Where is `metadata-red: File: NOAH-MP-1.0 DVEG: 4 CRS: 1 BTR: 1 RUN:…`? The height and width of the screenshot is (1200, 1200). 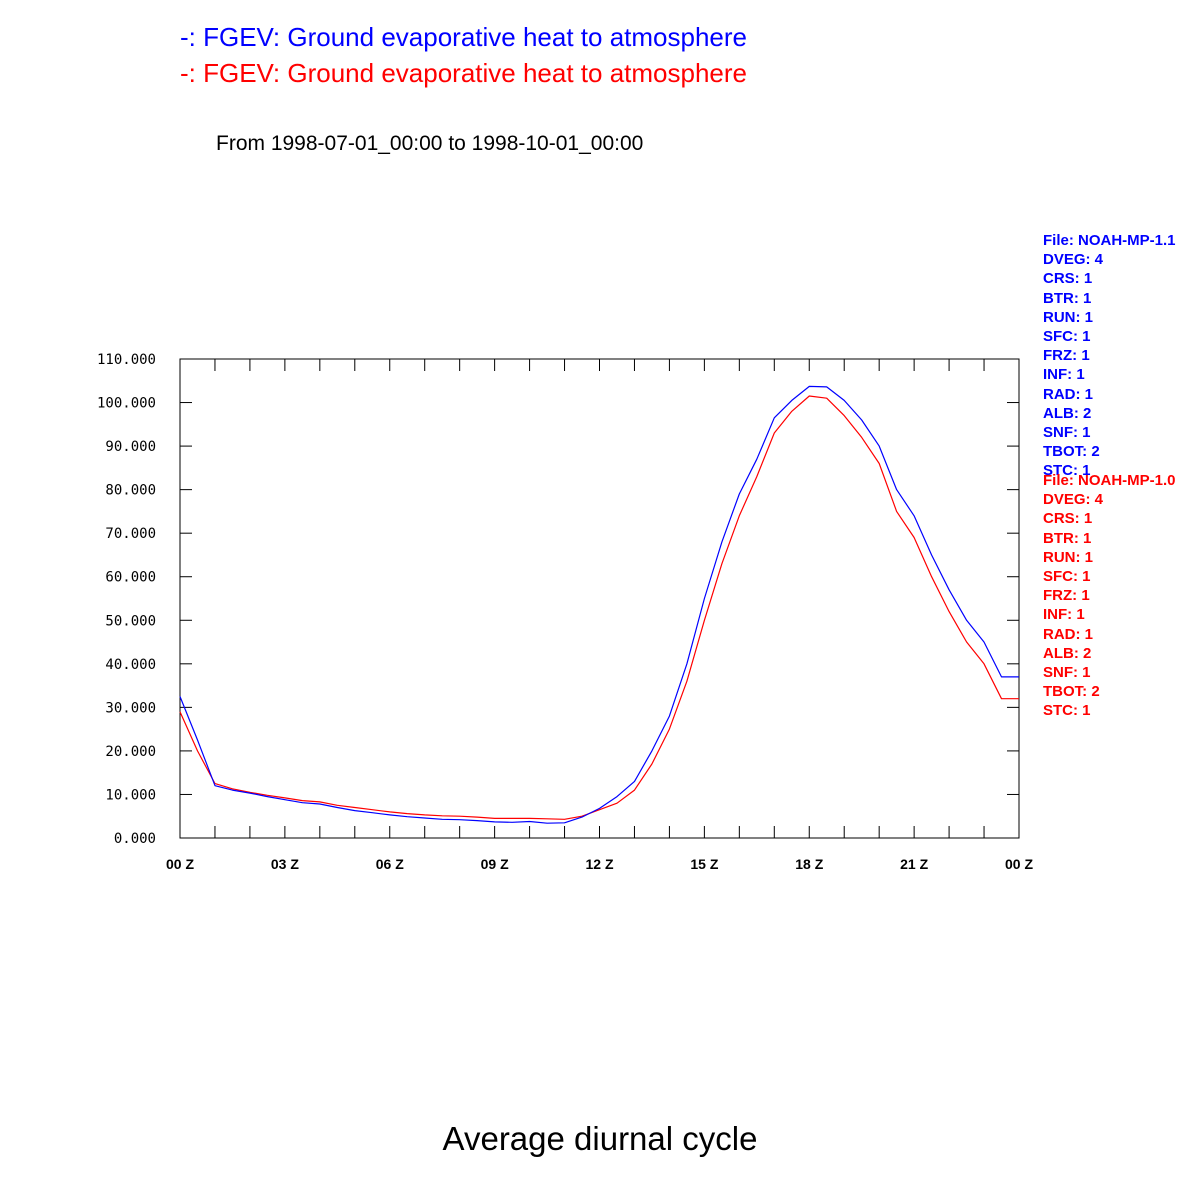 metadata-red: File: NOAH-MP-1.0 DVEG: 4 CRS: 1 BTR: 1 RUN:… is located at coordinates (1109, 596).